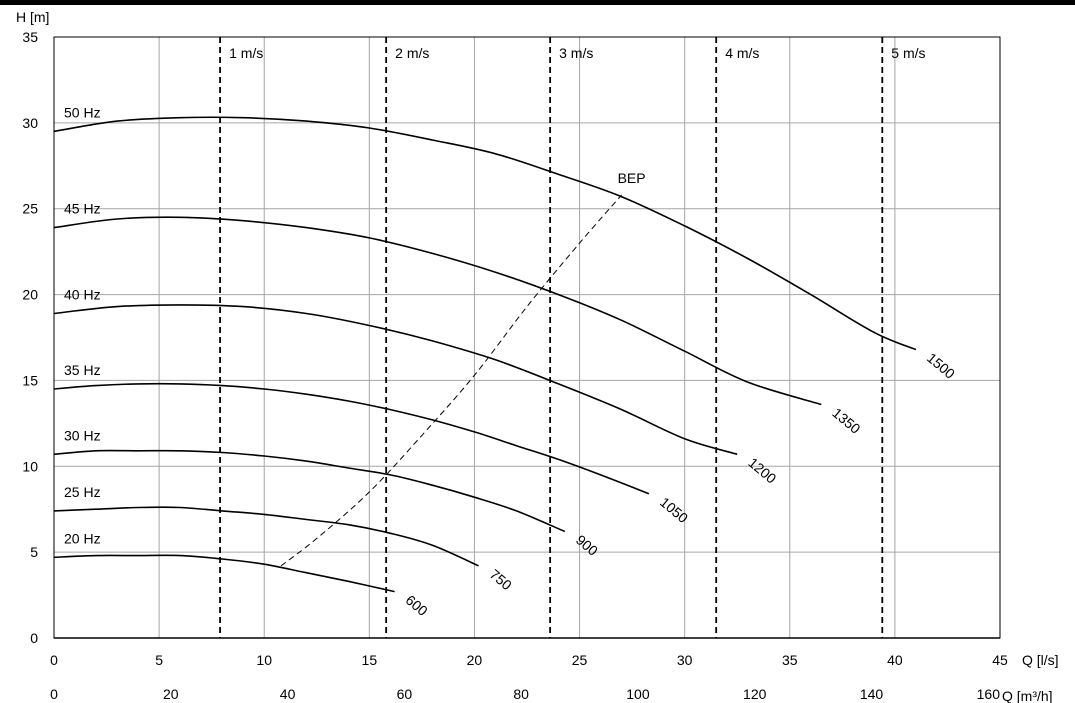 Image resolution: width=1075 pixels, height=703 pixels. Describe the element at coordinates (417, 605) in the screenshot. I see `curve-speed-label: 600` at that location.